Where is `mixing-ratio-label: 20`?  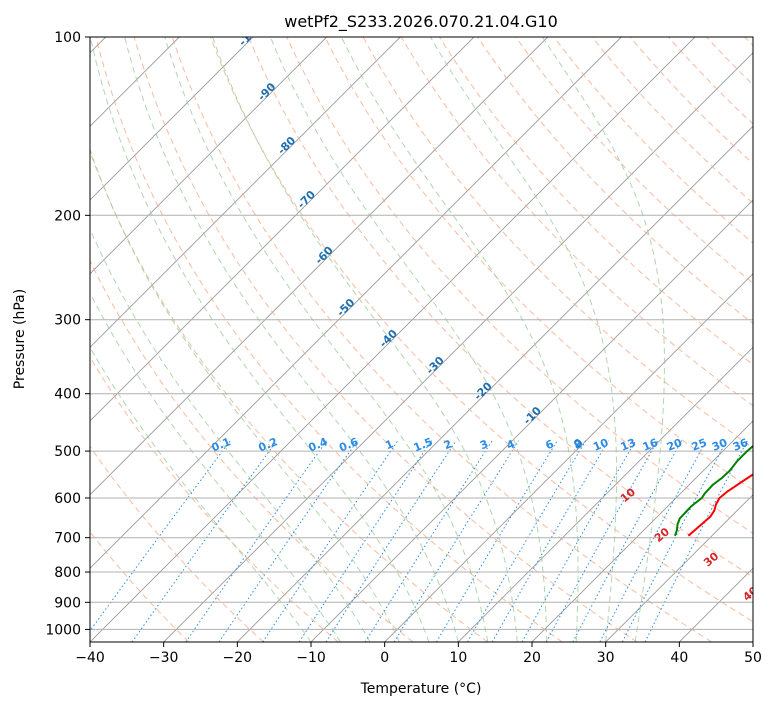
mixing-ratio-label: 20 is located at coordinates (674, 445).